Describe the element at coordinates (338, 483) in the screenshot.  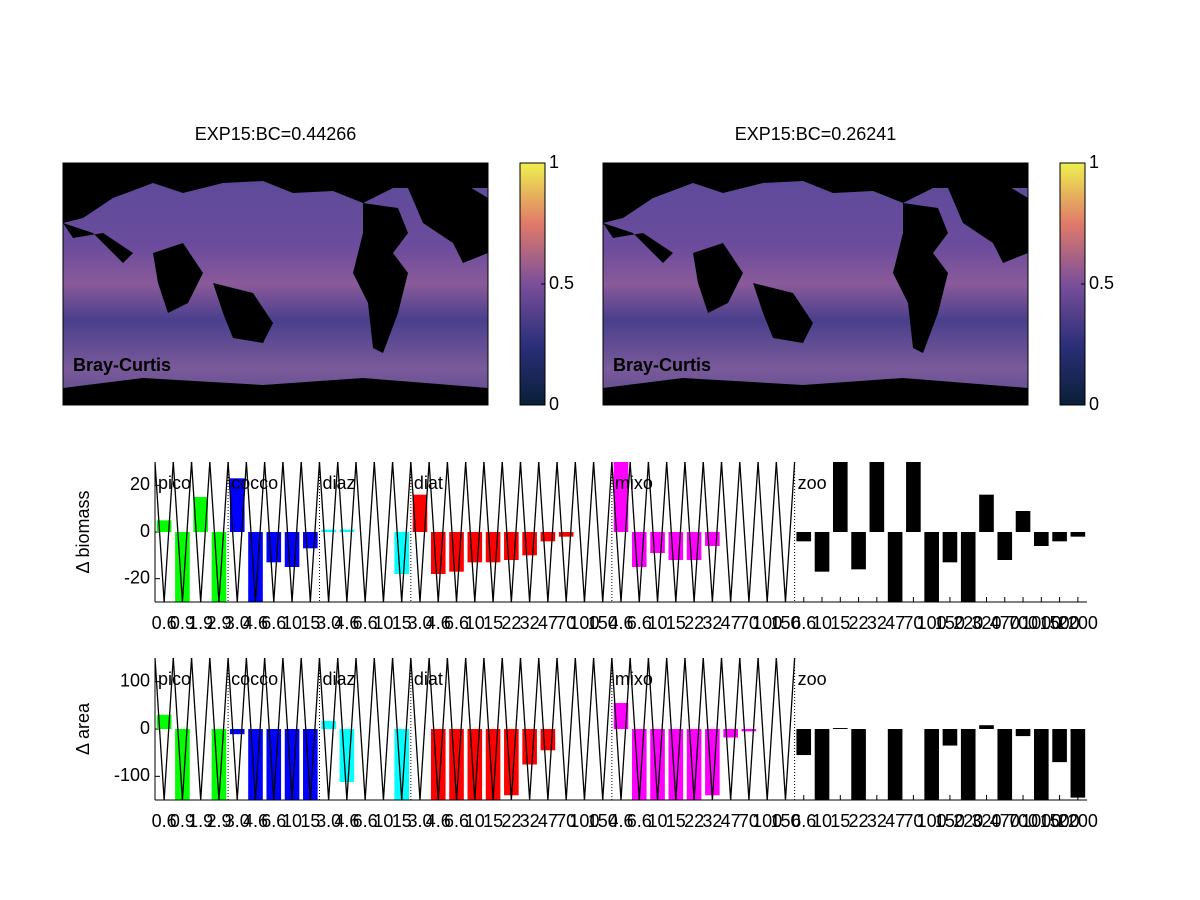
I see `group-label: diaz` at that location.